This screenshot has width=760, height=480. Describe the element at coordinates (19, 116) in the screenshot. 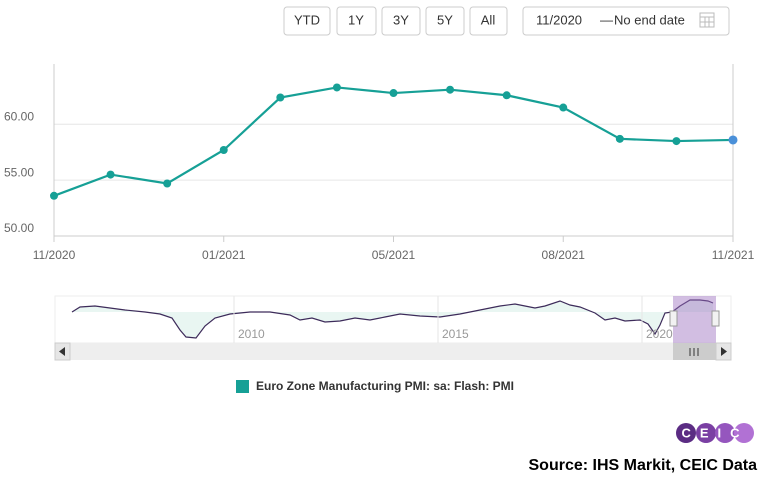

I see `y-tick-label: 60.00` at that location.